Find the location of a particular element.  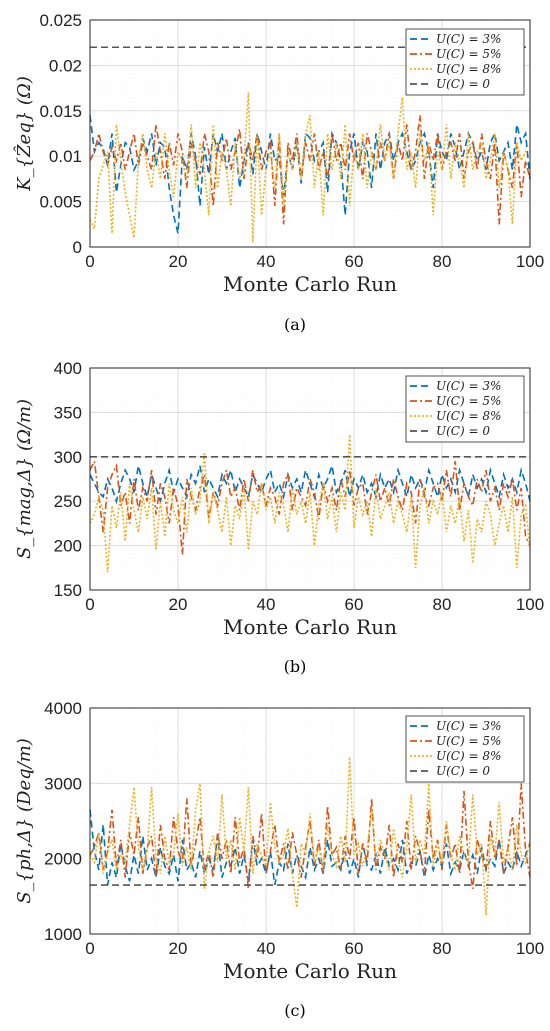

panel-a-legend-label-5pct: U(C) = 5% is located at coordinates (468, 54).